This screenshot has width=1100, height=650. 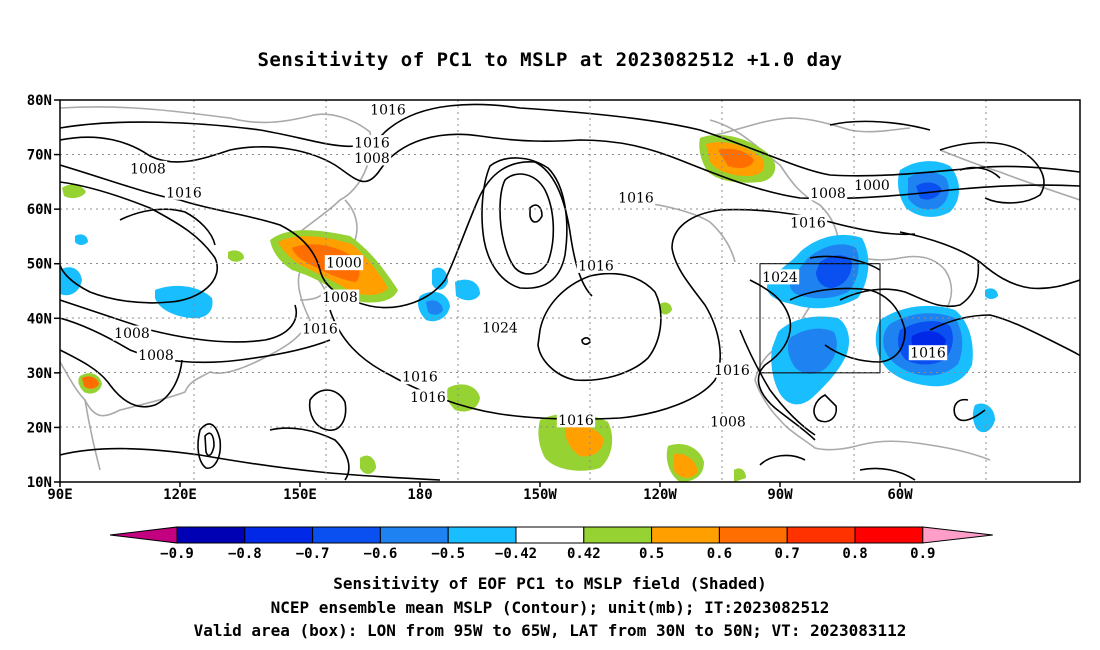 I want to click on colorbar-label: −0.9, so click(x=177, y=554).